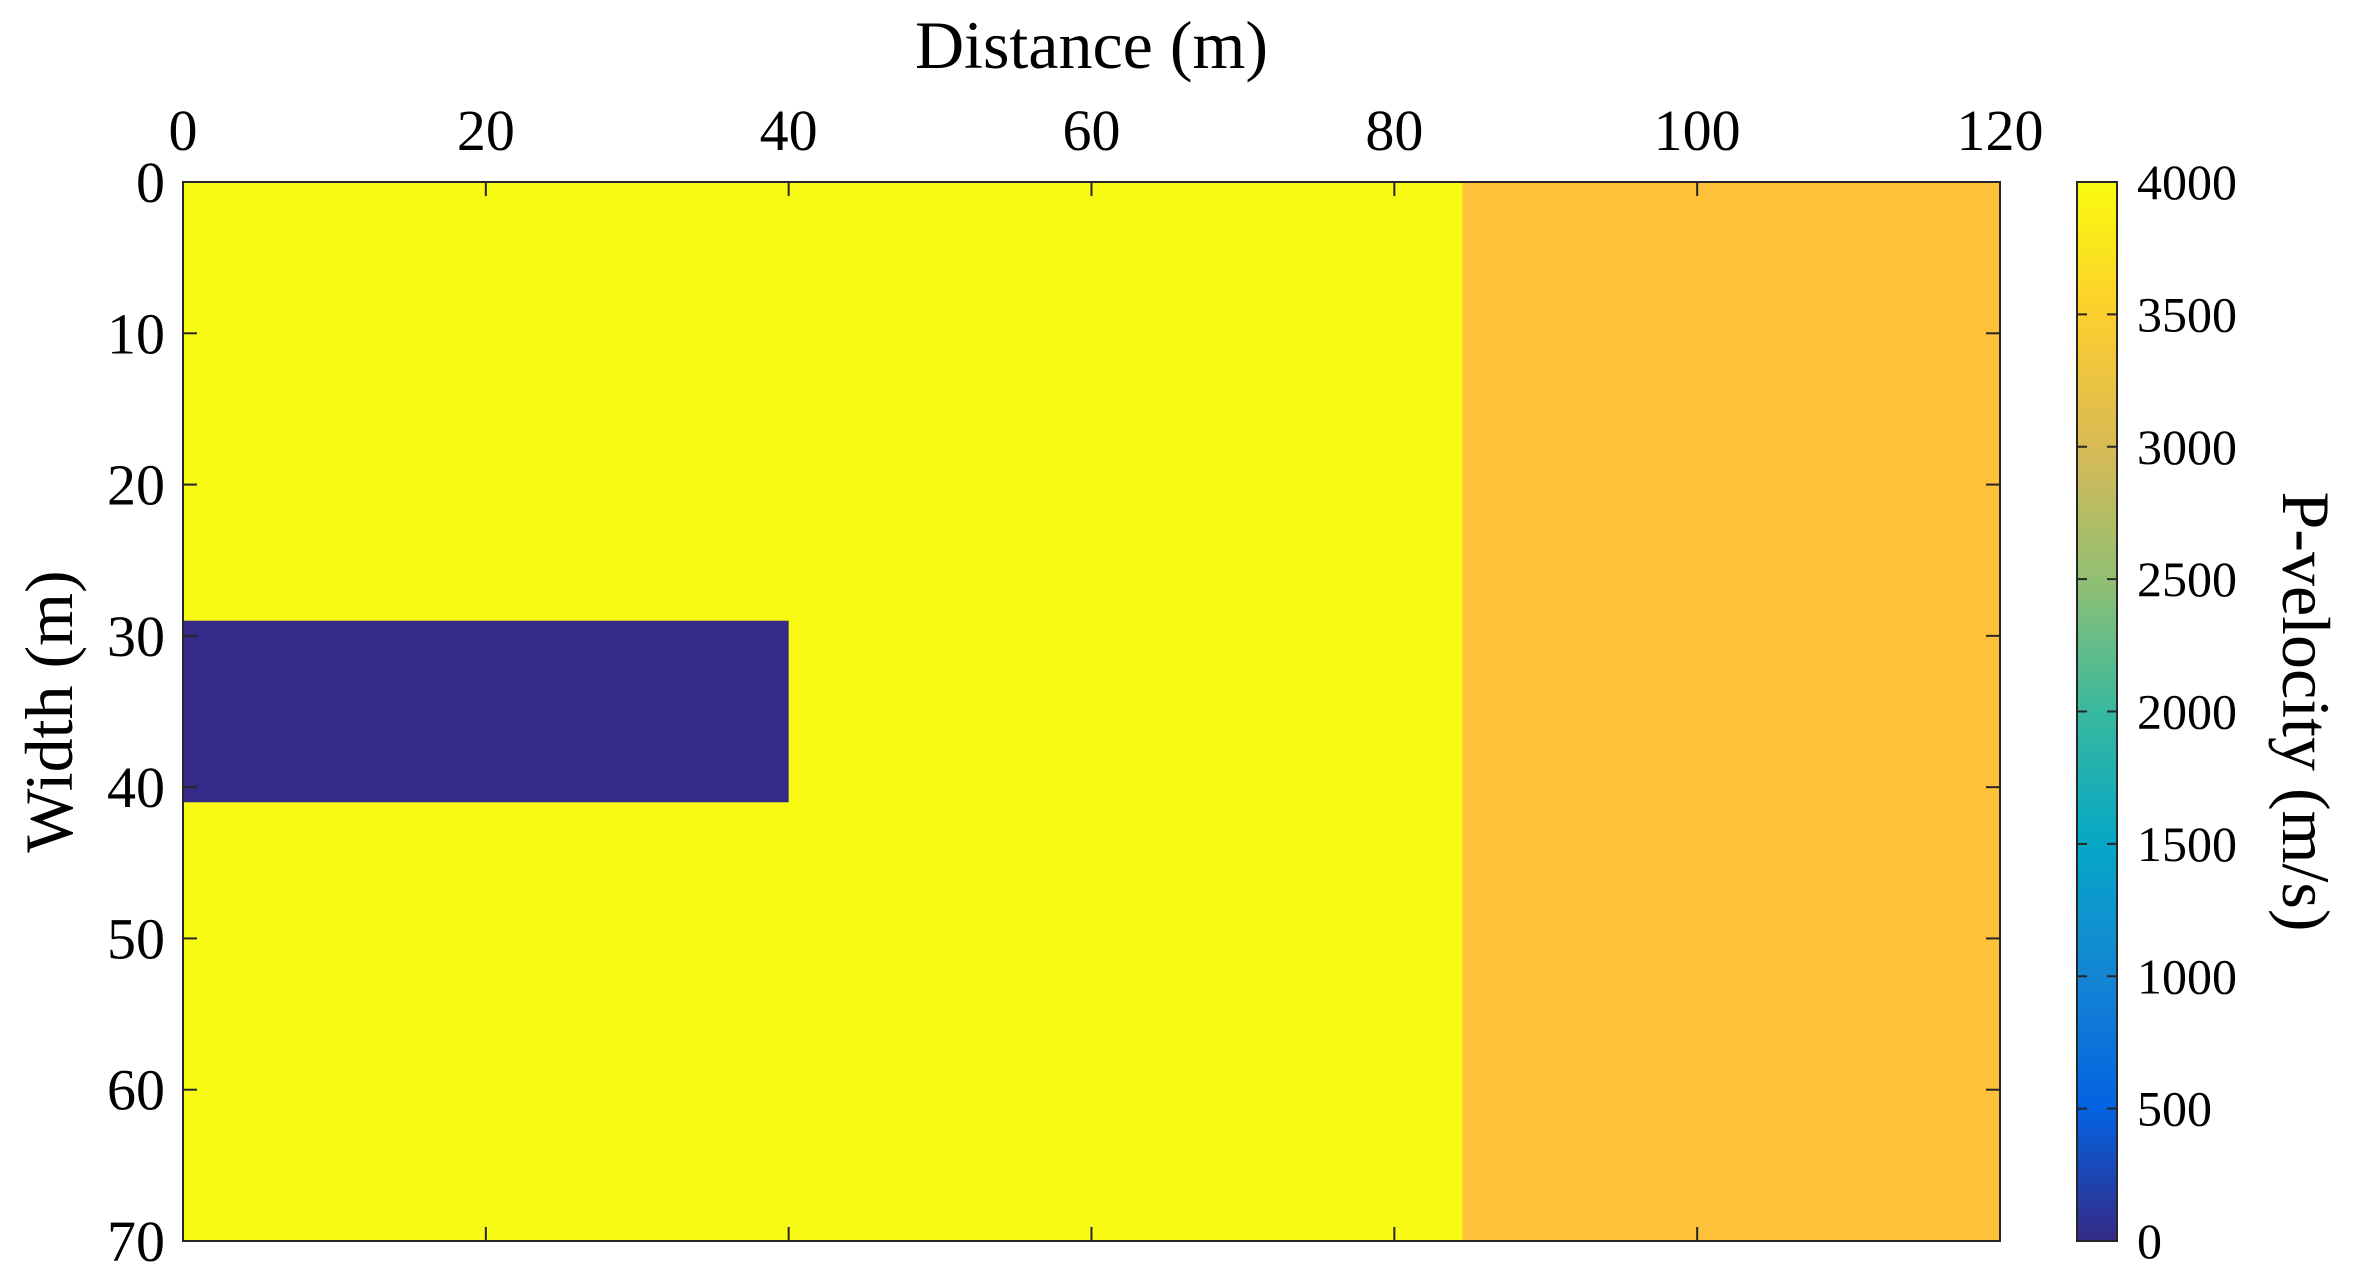 The image size is (2357, 1280). What do you see at coordinates (2187, 447) in the screenshot?
I see `colorbar-tick-label: 3000` at bounding box center [2187, 447].